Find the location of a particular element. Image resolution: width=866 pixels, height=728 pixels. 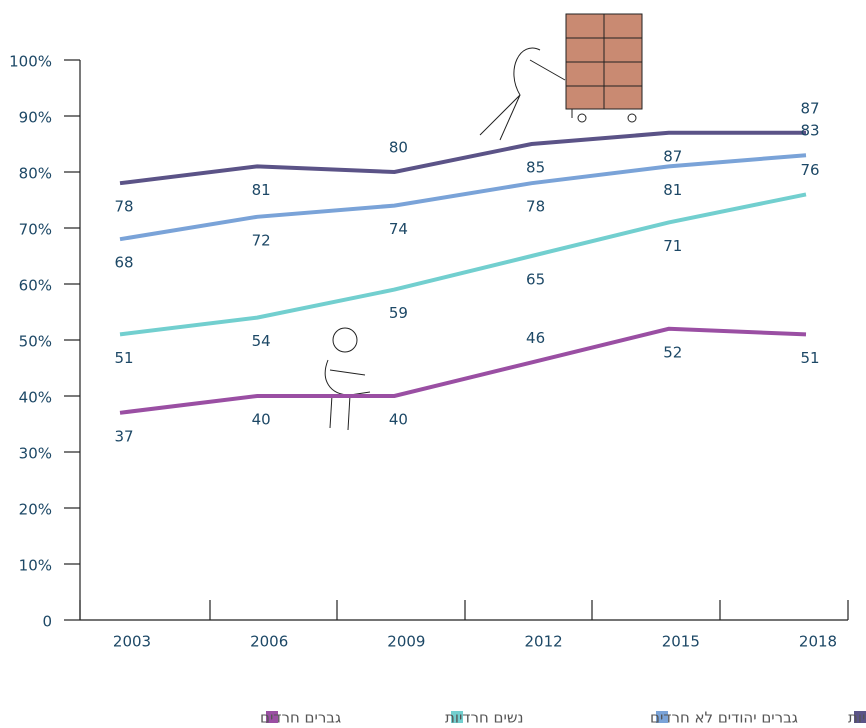

illustration-man is located at coordinates (347, 379).